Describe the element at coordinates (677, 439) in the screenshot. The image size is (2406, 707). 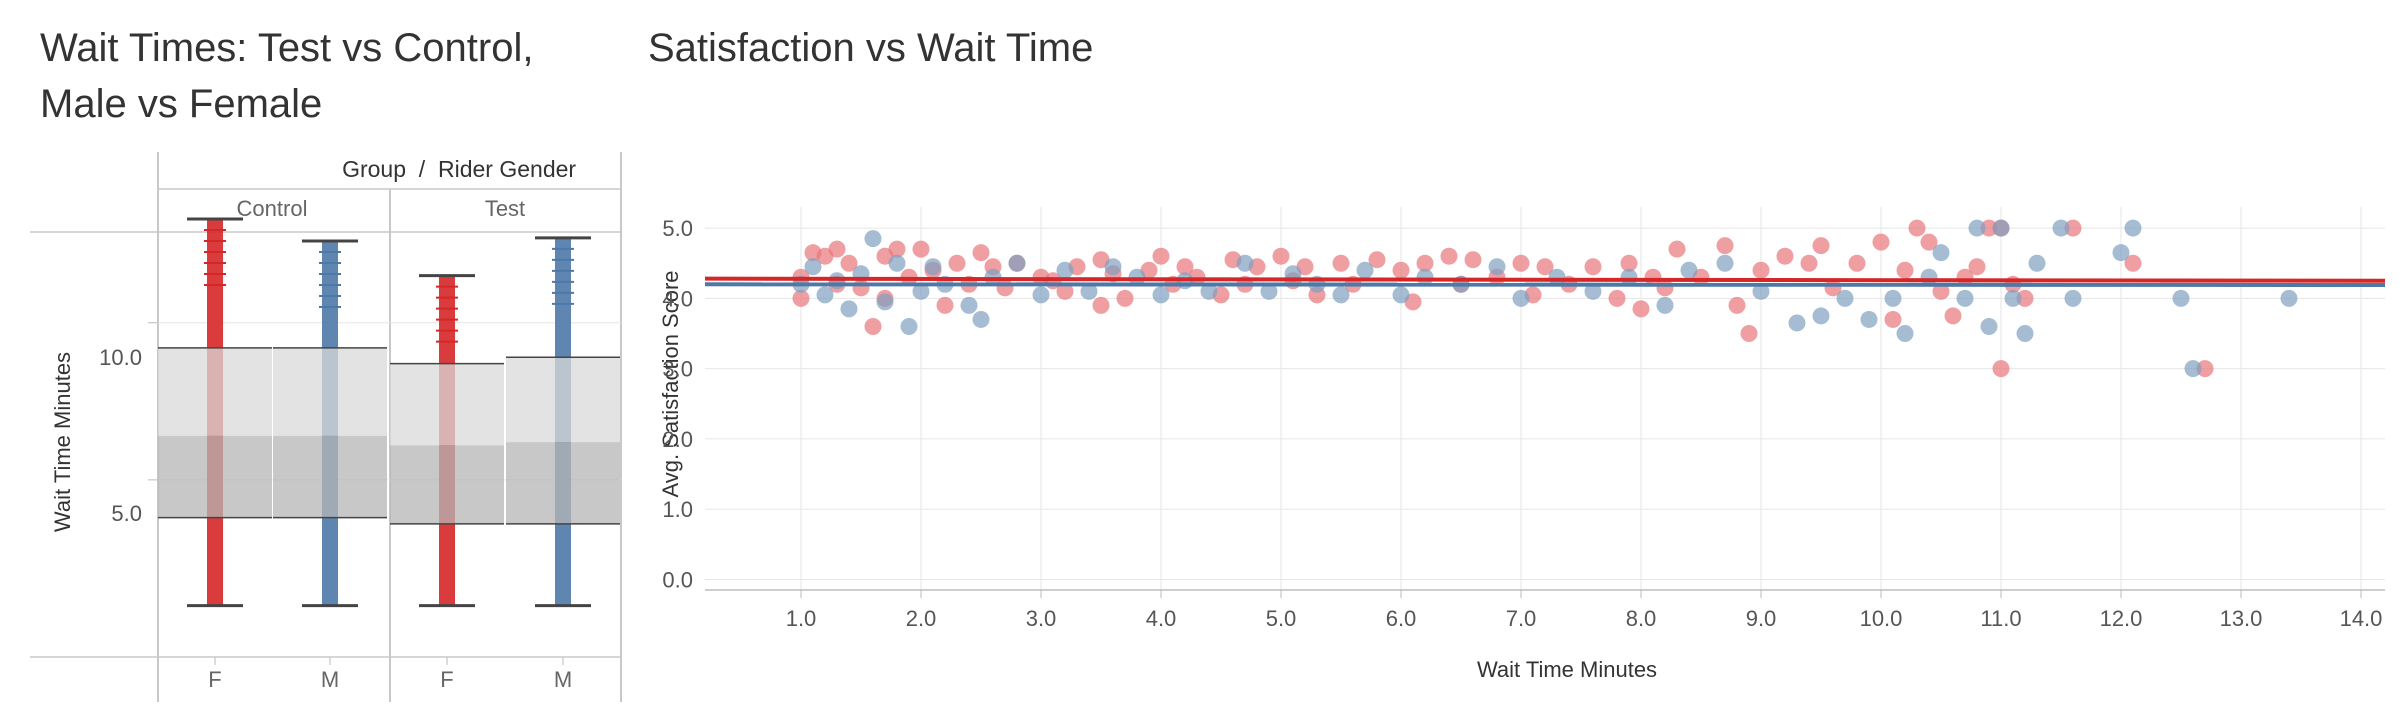
I see `scatter-y-tick-label: 2.0` at that location.